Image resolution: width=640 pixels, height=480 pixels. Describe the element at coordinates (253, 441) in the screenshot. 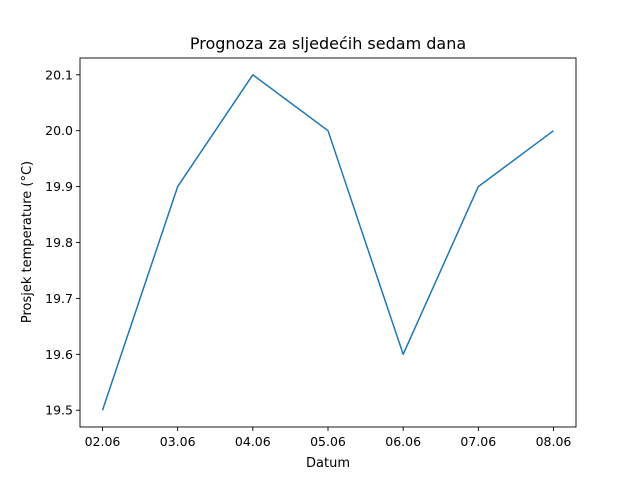

I see `x-tick-label: 04.06` at that location.